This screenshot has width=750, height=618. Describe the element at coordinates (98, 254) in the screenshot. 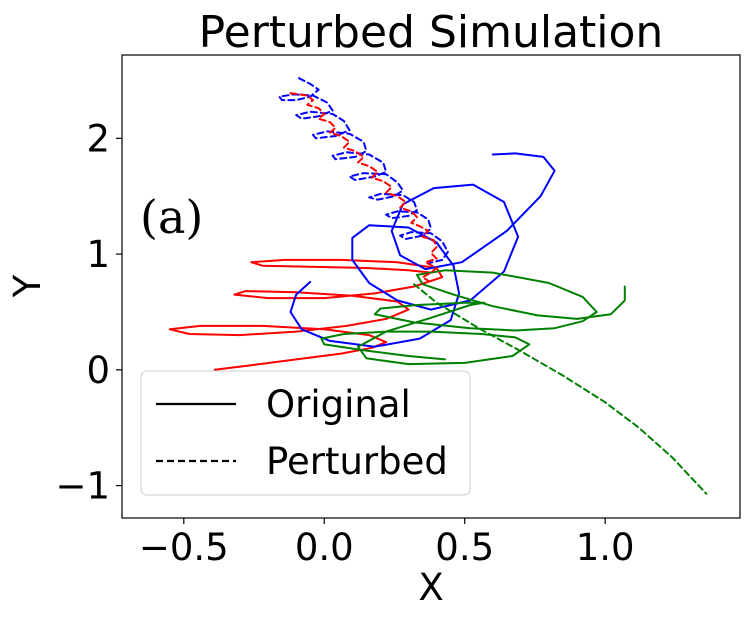

I see `y-tick-label: 1` at that location.